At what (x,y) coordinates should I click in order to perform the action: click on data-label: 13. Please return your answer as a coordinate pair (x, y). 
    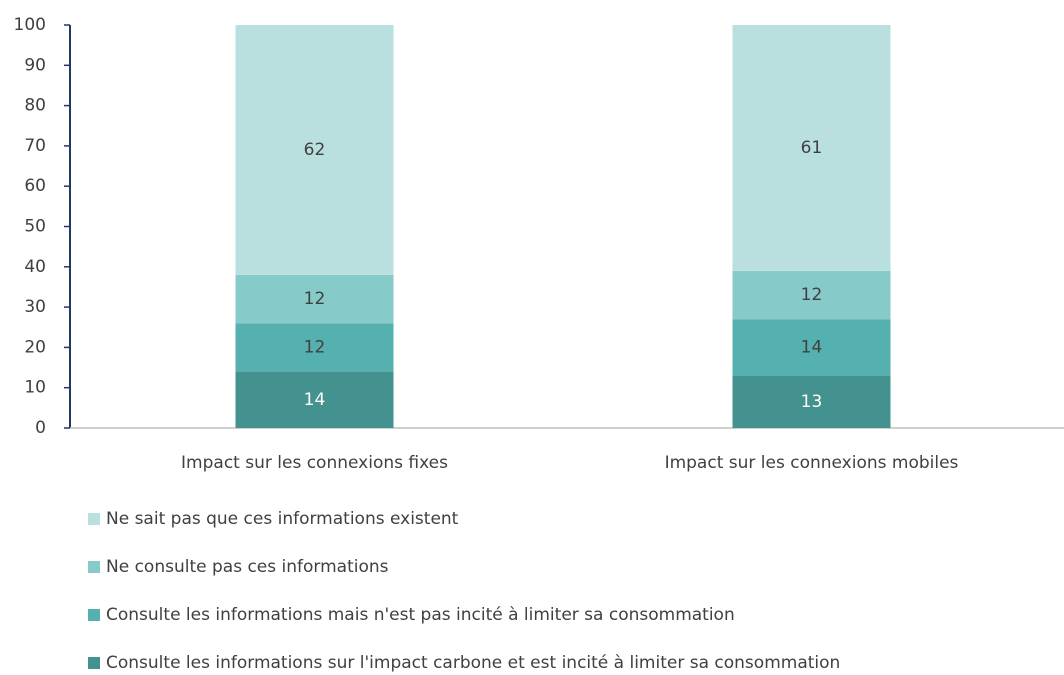
    Looking at the image, I should click on (812, 402).